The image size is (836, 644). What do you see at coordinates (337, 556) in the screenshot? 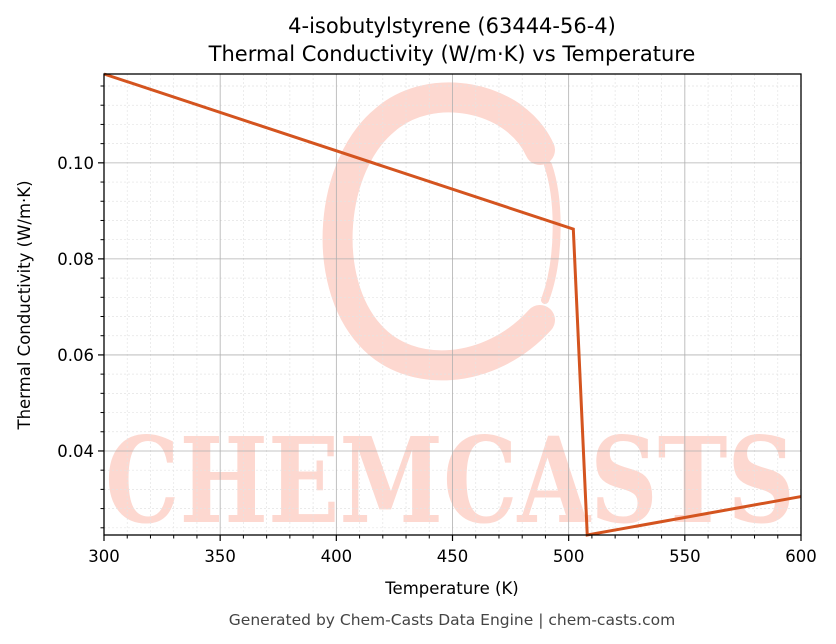
I see `x-tick-label: 400` at bounding box center [337, 556].